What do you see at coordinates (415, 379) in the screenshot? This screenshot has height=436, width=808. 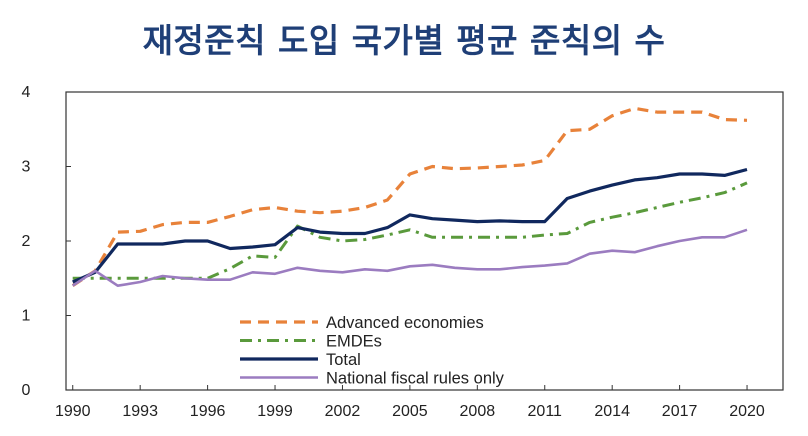 I see `legend-label-national-fiscal-rules-only: National fiscal rules only` at bounding box center [415, 379].